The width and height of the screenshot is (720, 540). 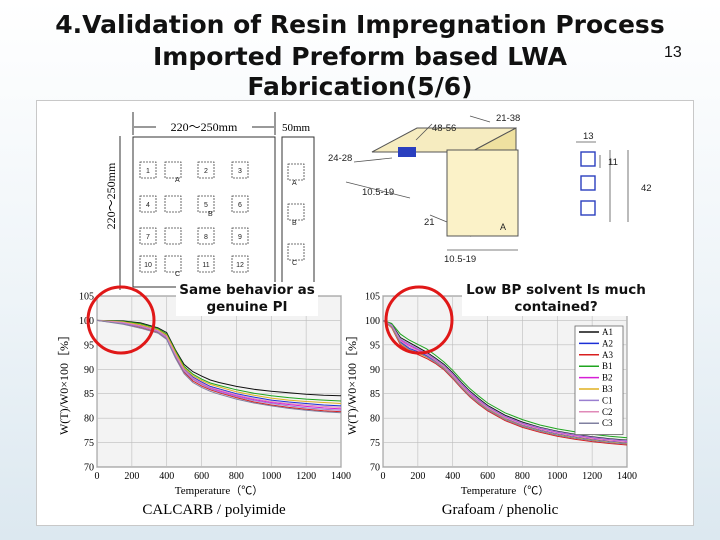 I want to click on preform-width-label: 220～250mm, so click(x=204, y=127).